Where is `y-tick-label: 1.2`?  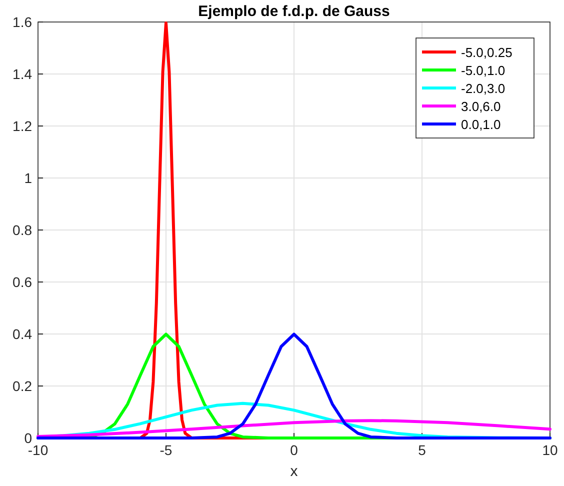
y-tick-label: 1.2 is located at coordinates (22, 126).